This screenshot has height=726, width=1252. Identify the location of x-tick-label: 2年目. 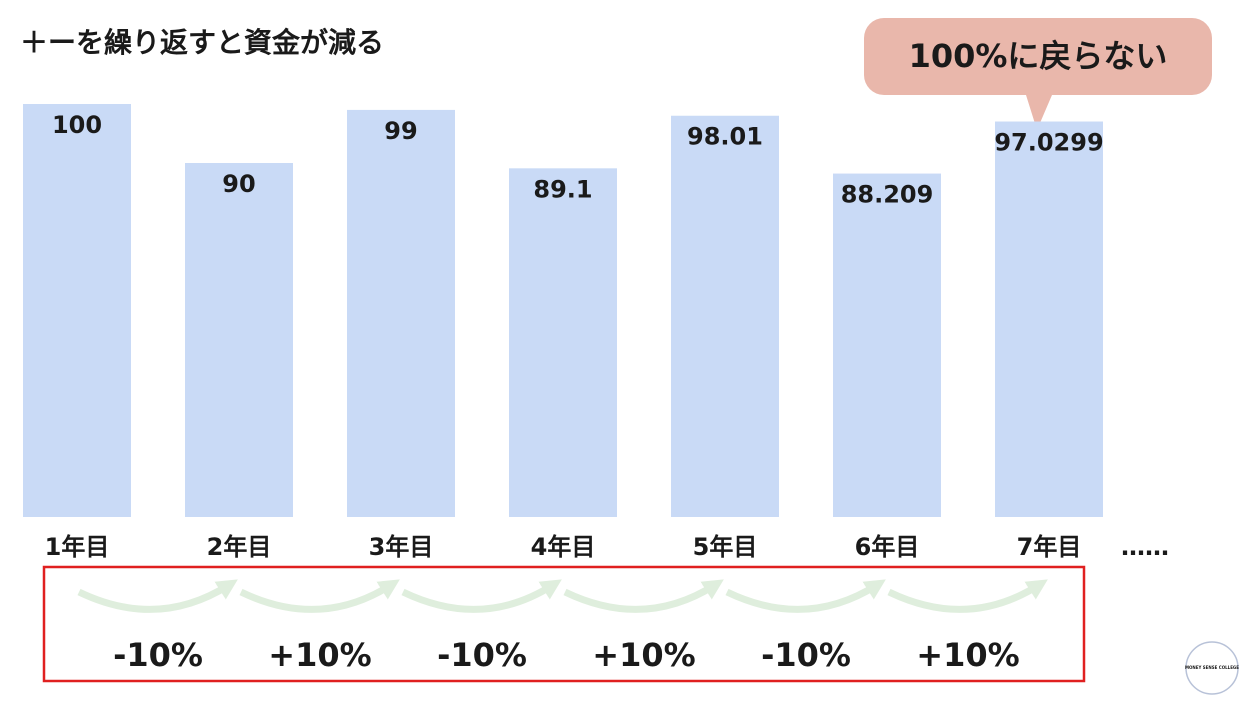
(239, 547).